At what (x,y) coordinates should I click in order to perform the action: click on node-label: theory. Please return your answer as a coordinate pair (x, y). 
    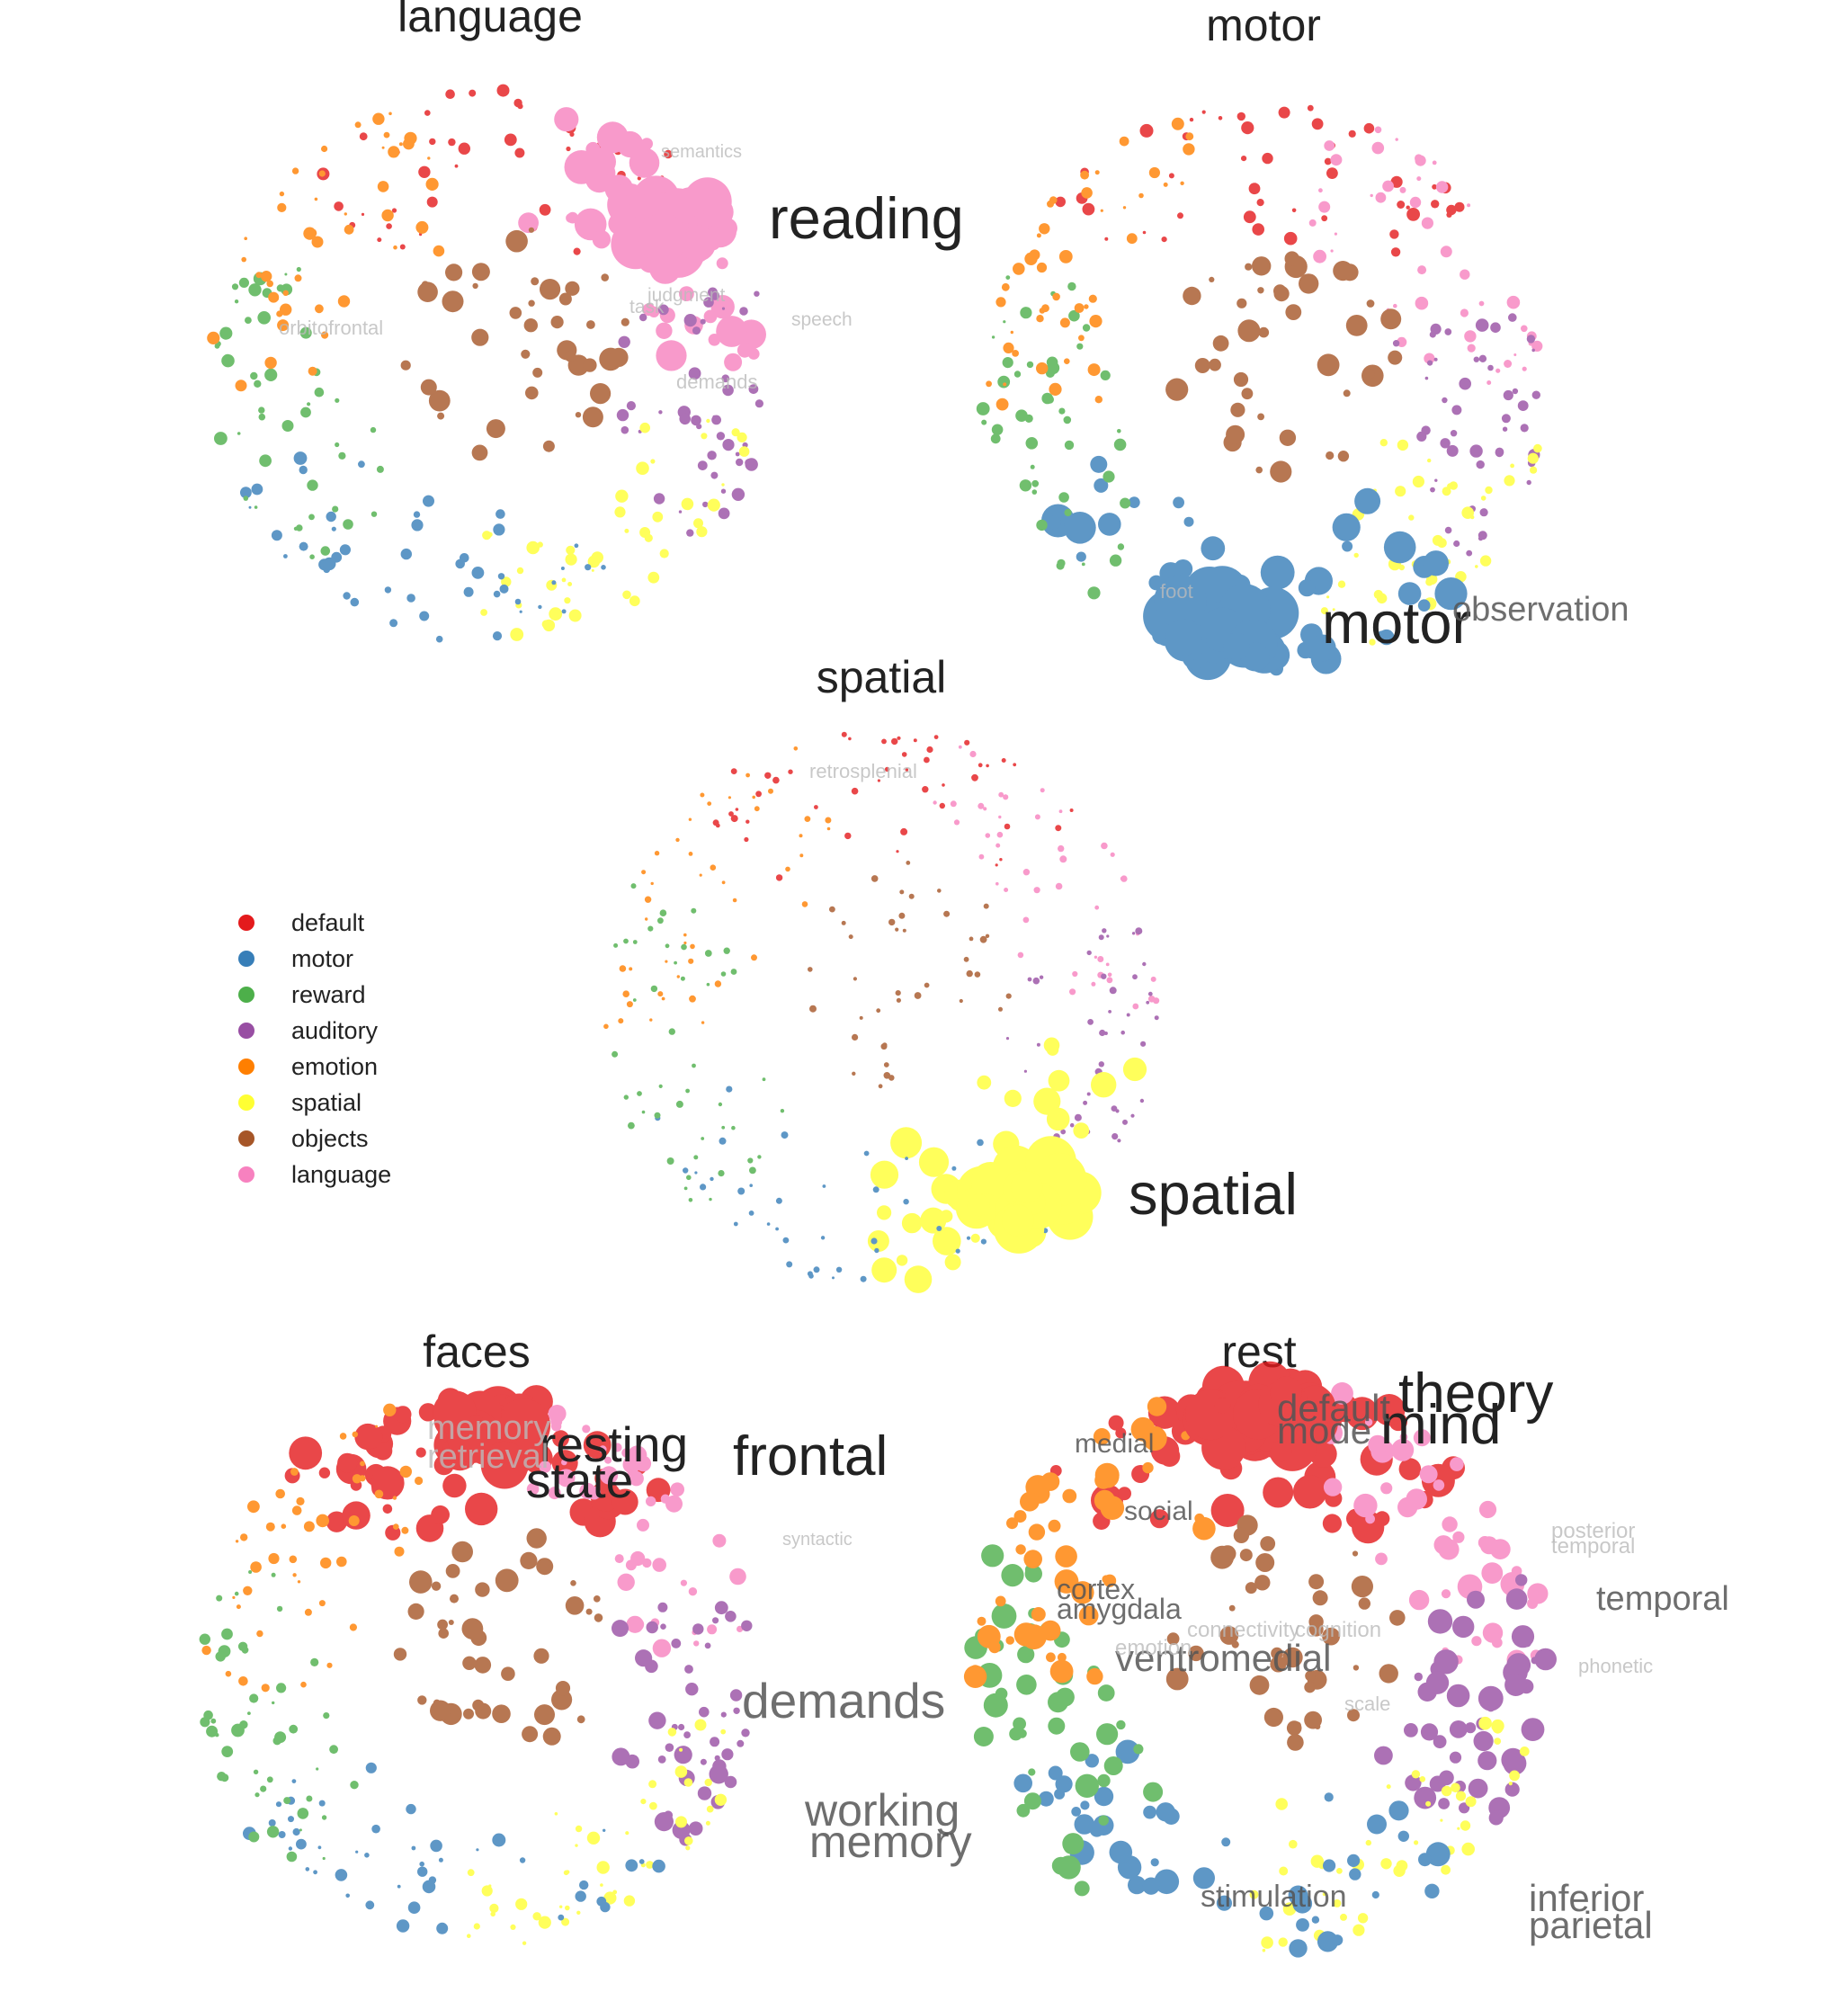
    Looking at the image, I should click on (1475, 1393).